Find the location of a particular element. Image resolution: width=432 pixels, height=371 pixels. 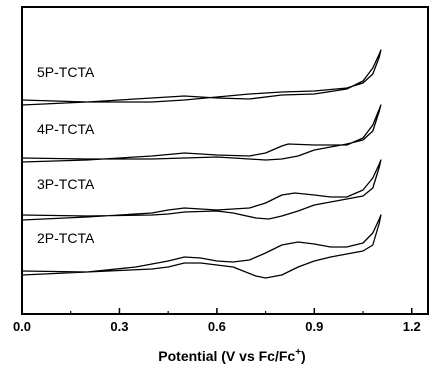

cv-curve-3p-tcta is located at coordinates (201, 190).